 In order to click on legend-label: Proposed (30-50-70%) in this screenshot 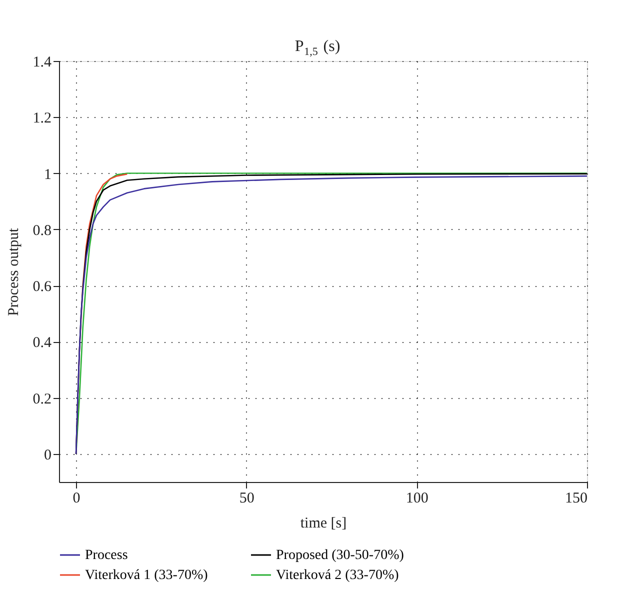, I will do `click(340, 555)`.